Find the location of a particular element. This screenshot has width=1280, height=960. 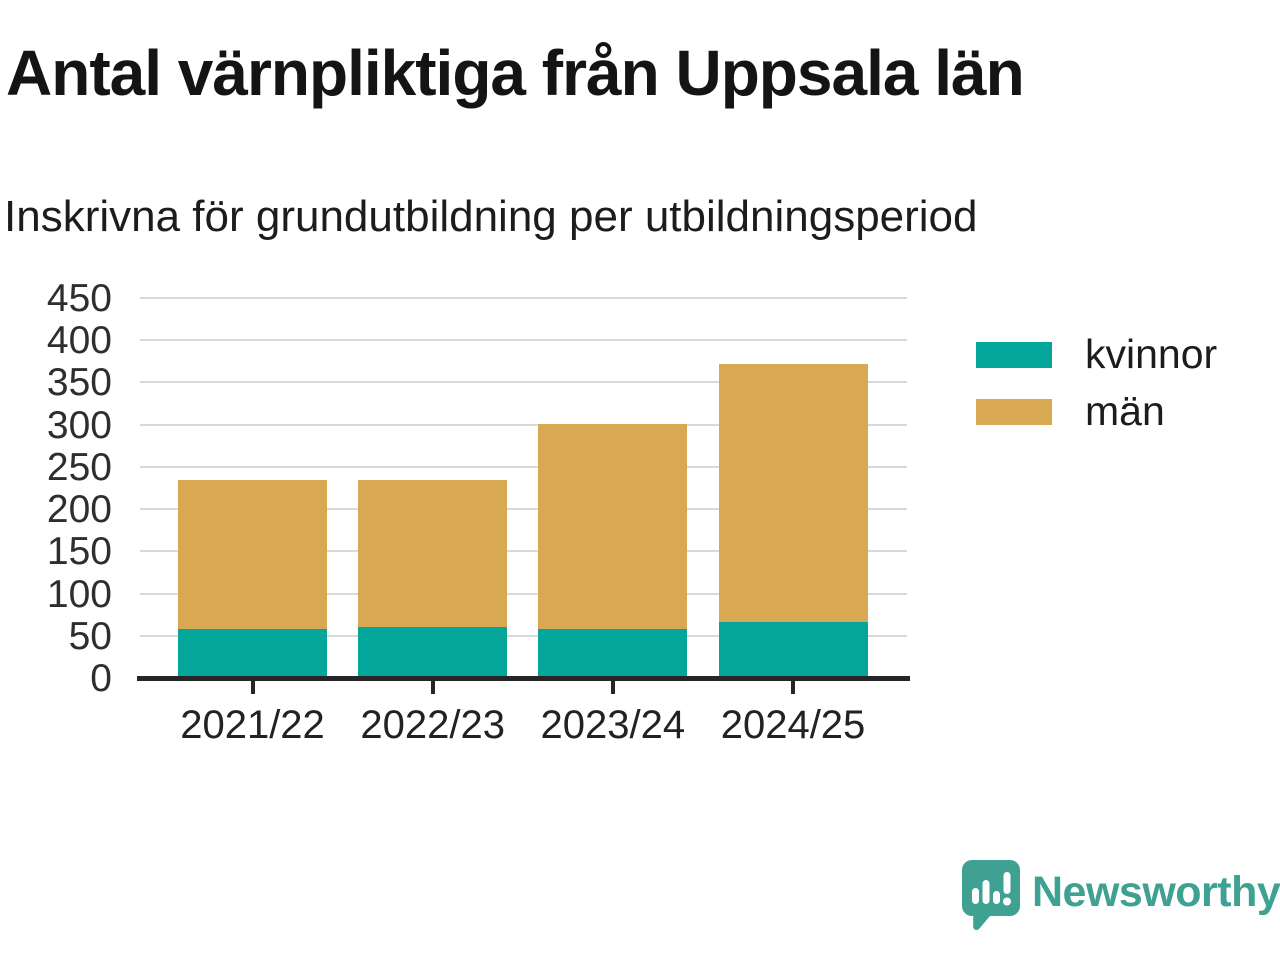

y-tick-label-250: 250 is located at coordinates (79, 467).